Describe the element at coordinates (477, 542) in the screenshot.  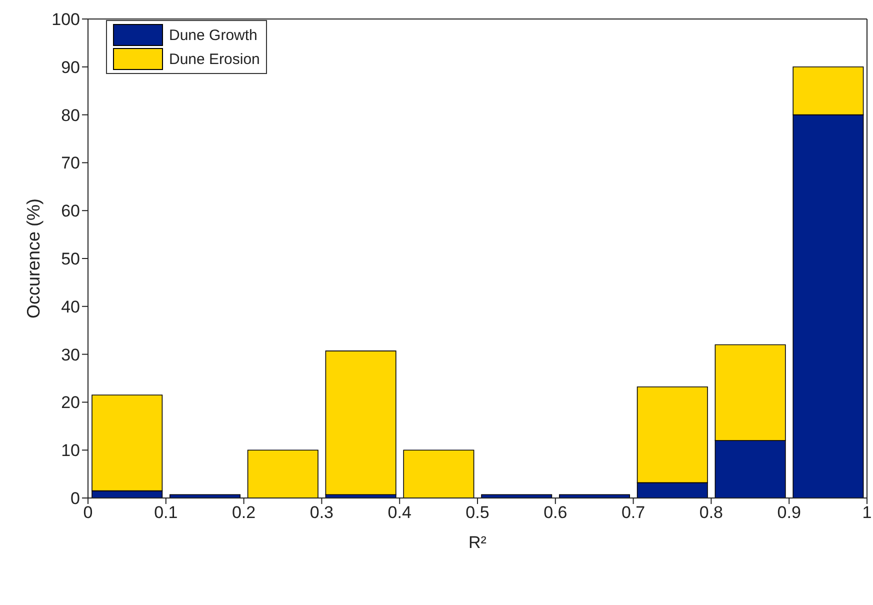
I see `x-axis-title: R²` at that location.